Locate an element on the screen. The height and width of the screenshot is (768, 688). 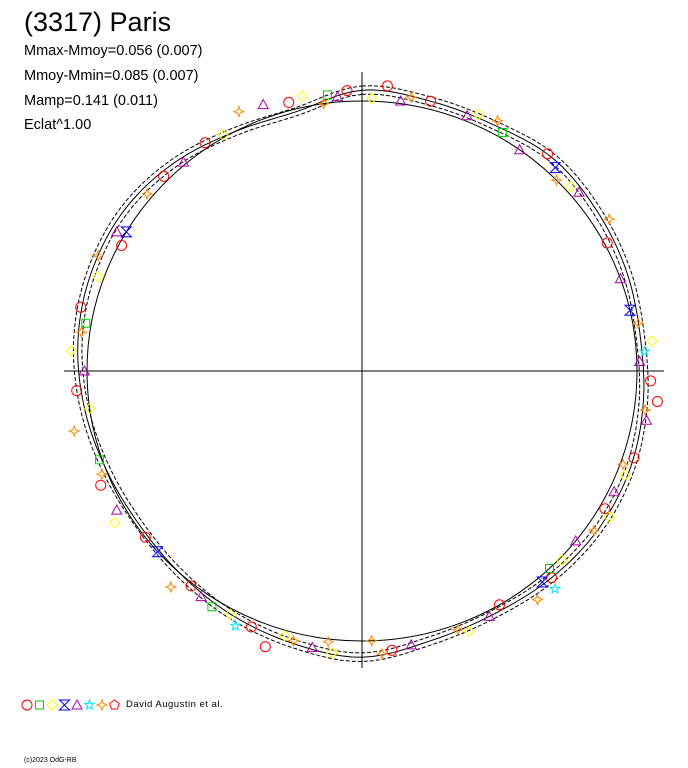
legend-symbol-bowtie is located at coordinates (64, 705).